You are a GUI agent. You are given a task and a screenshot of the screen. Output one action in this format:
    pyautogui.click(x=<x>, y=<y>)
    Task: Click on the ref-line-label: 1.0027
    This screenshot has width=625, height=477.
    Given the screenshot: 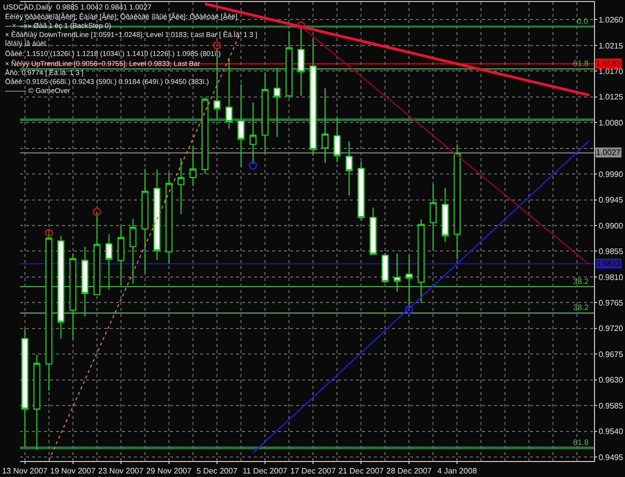 What is the action you would take?
    pyautogui.click(x=609, y=152)
    